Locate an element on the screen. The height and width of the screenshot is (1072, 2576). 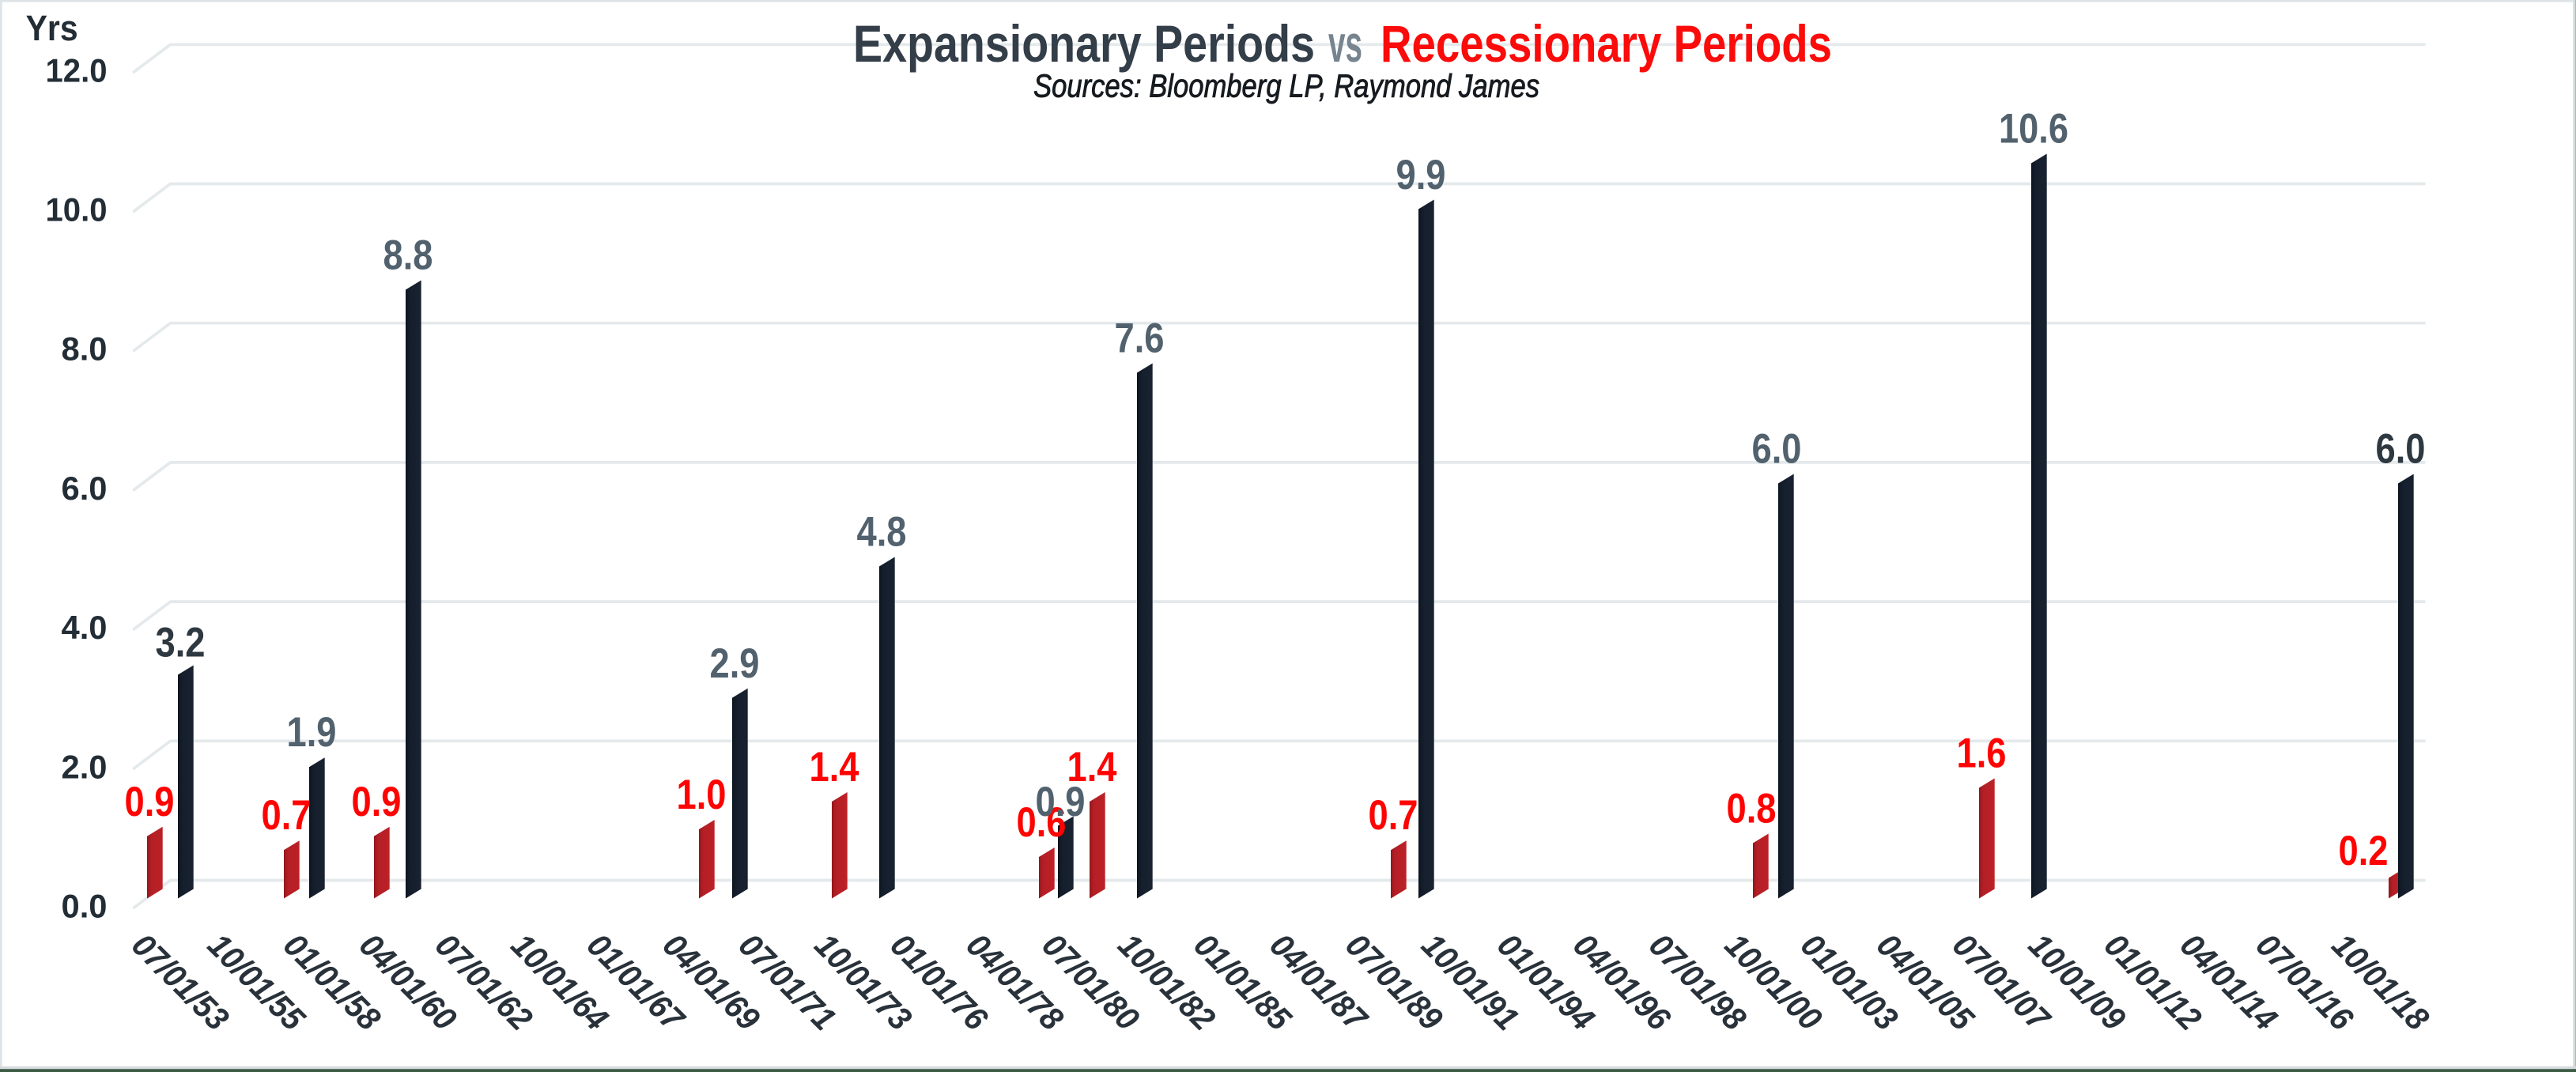
svg-text: 2.9 is located at coordinates (735, 664).